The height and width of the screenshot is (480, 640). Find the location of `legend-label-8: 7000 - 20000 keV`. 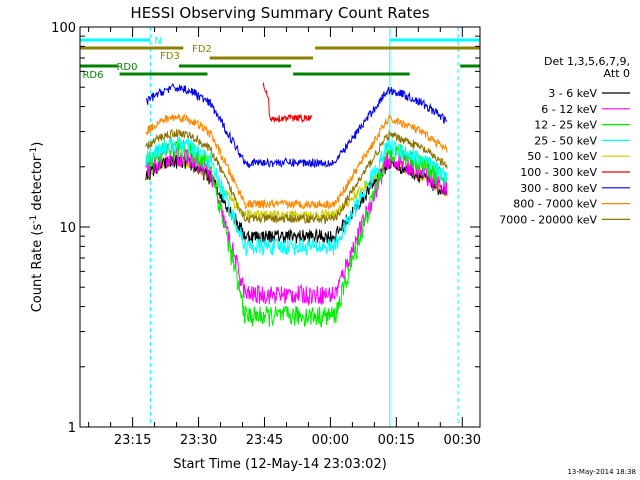

legend-label-8: 7000 - 20000 keV is located at coordinates (548, 219).